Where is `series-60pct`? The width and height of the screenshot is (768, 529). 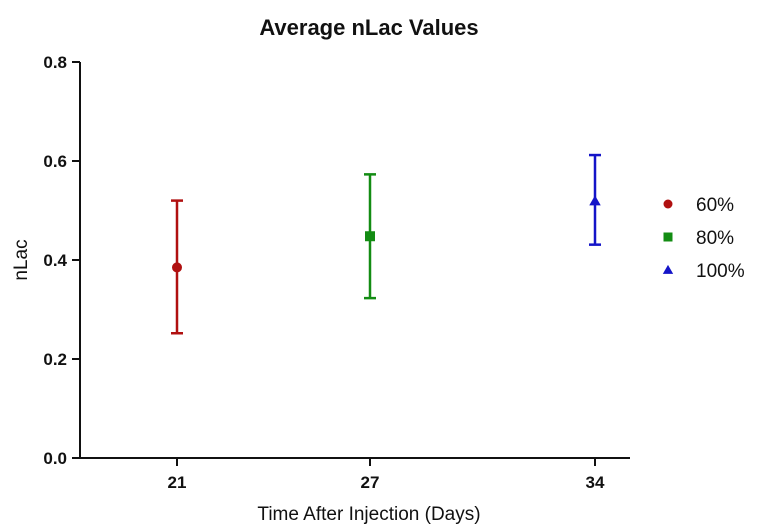 series-60pct is located at coordinates (177, 267).